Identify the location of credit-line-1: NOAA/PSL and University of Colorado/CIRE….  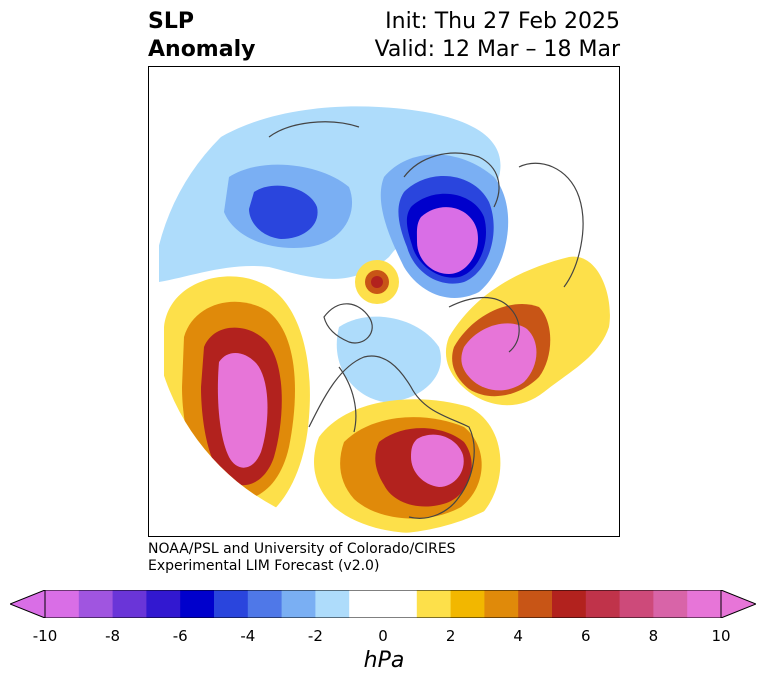
(302, 549).